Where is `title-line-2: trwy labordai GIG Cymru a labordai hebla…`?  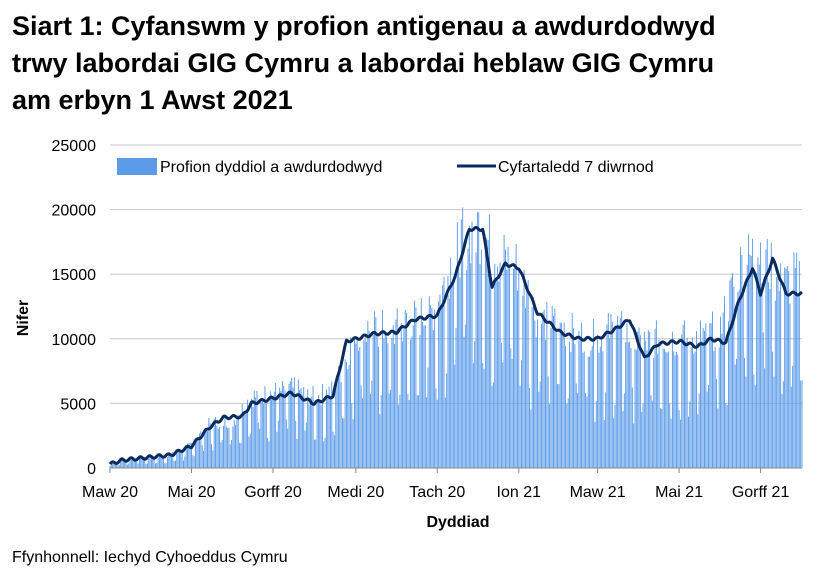 title-line-2: trwy labordai GIG Cymru a labordai hebla… is located at coordinates (363, 63).